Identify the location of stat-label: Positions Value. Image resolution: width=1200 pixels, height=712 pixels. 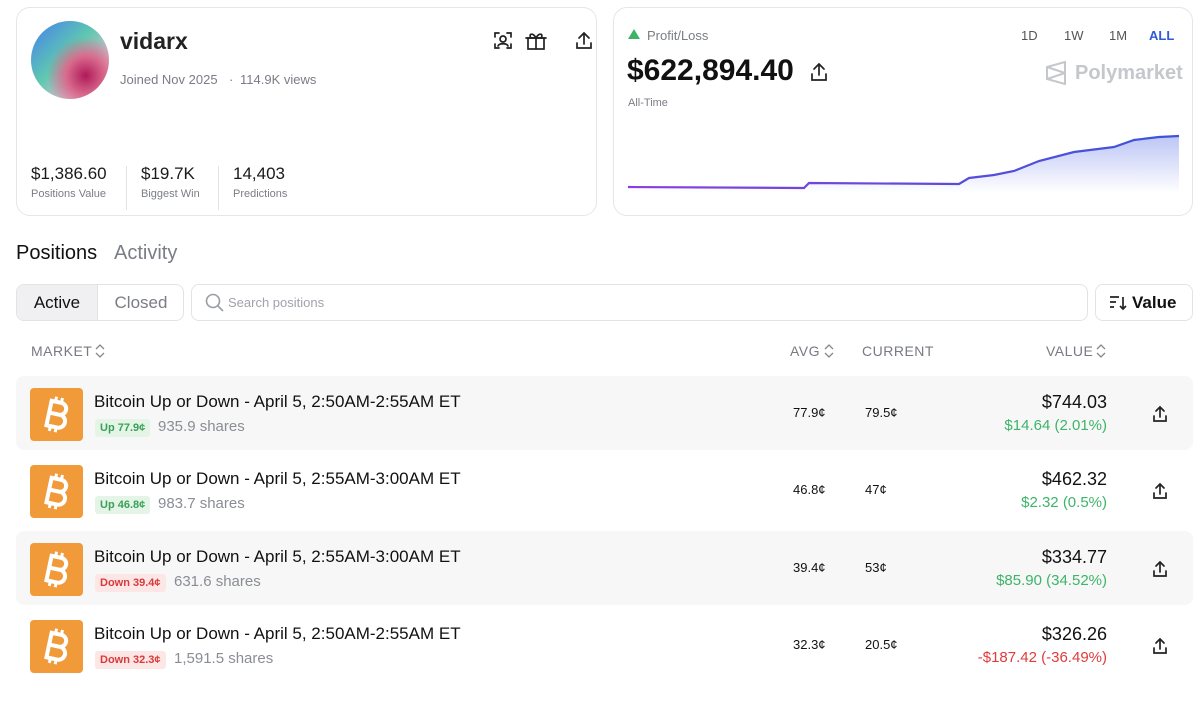
(69, 194).